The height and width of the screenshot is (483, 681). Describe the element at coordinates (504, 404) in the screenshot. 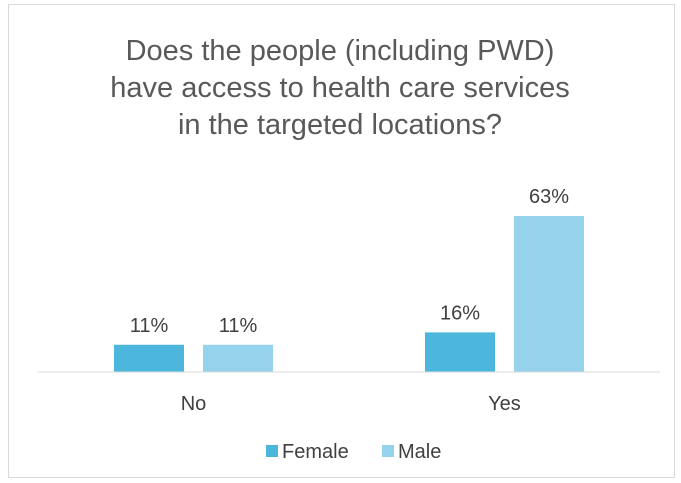

I see `x-tick-label-yes: Yes` at that location.